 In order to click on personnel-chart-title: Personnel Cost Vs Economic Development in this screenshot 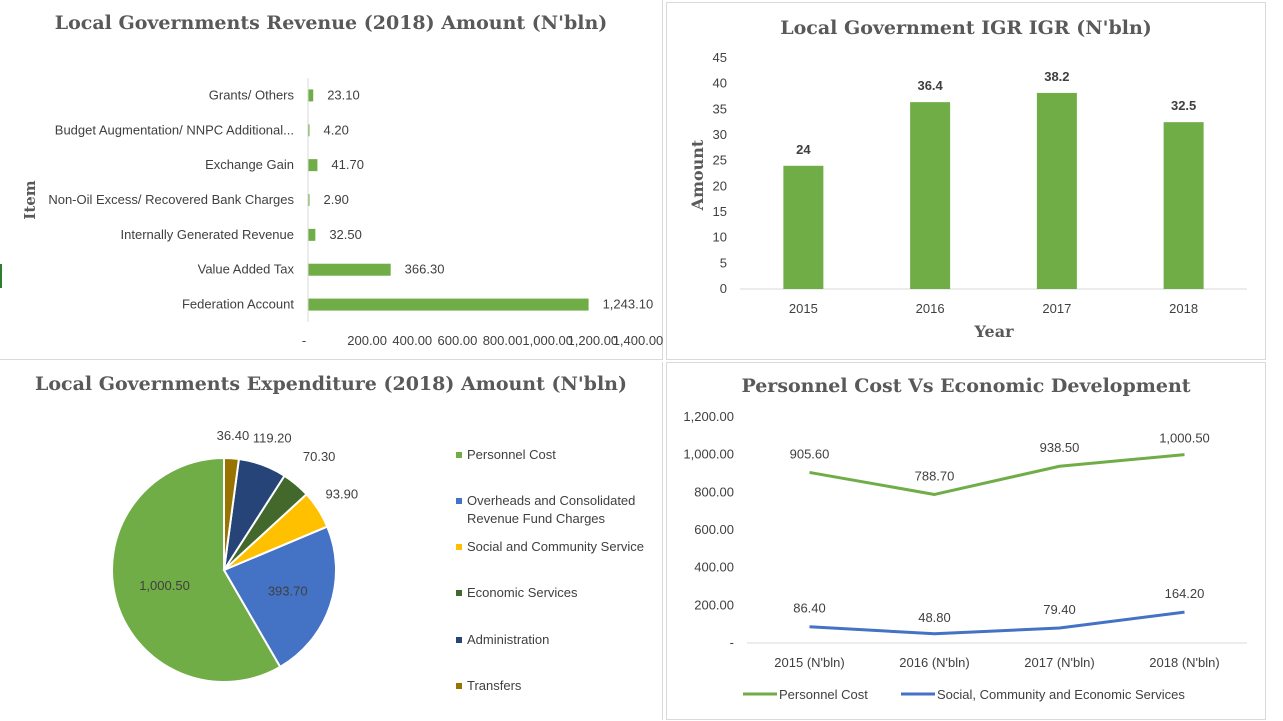, I will do `click(966, 386)`.